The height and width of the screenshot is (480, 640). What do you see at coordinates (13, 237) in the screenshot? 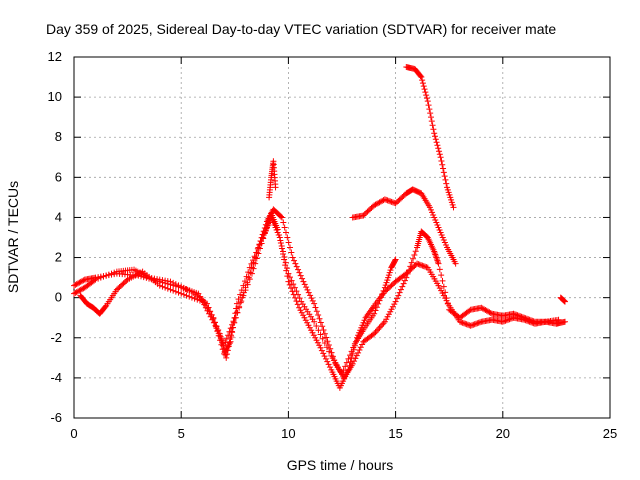
I see `y-axis-label: SDTVAR / TECUs` at bounding box center [13, 237].